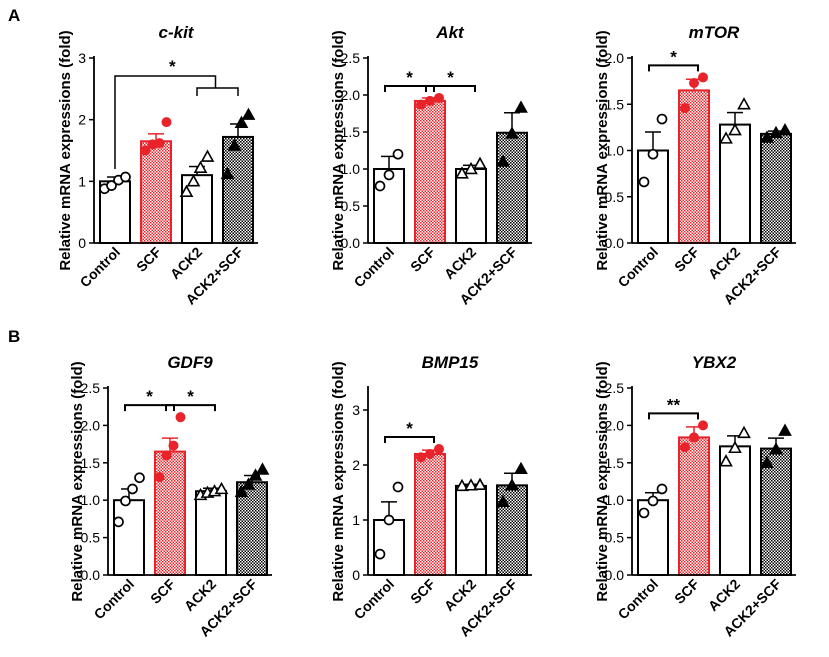 Image resolution: width=829 pixels, height=657 pixels. Describe the element at coordinates (615, 58) in the screenshot. I see `y-tick-label: 2.0` at that location.